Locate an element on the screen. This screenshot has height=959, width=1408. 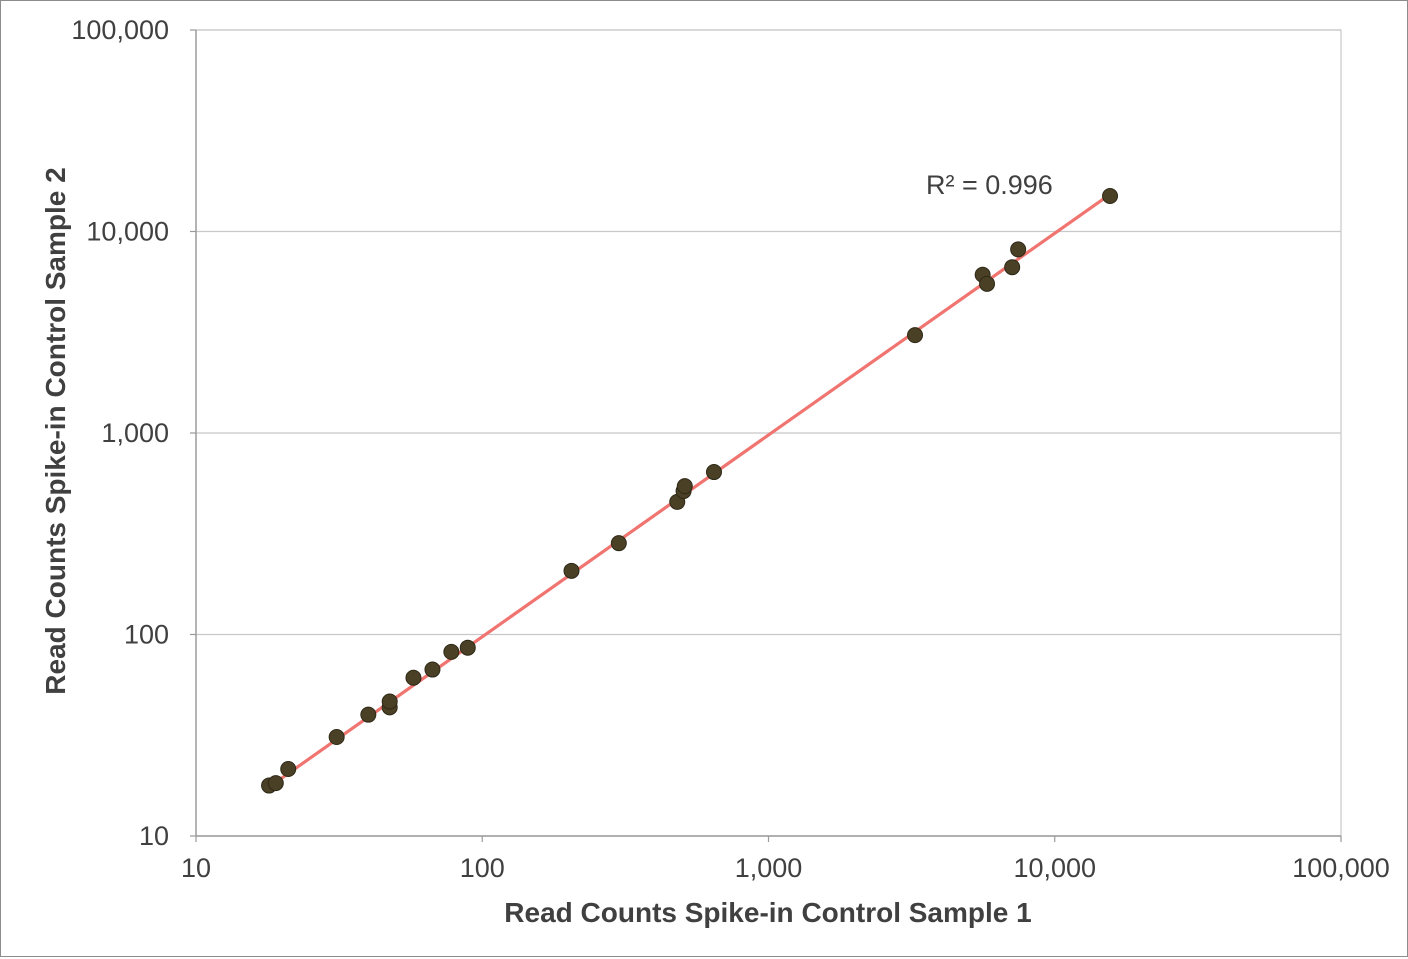
x-tick-label: 10,000 is located at coordinates (1054, 868).